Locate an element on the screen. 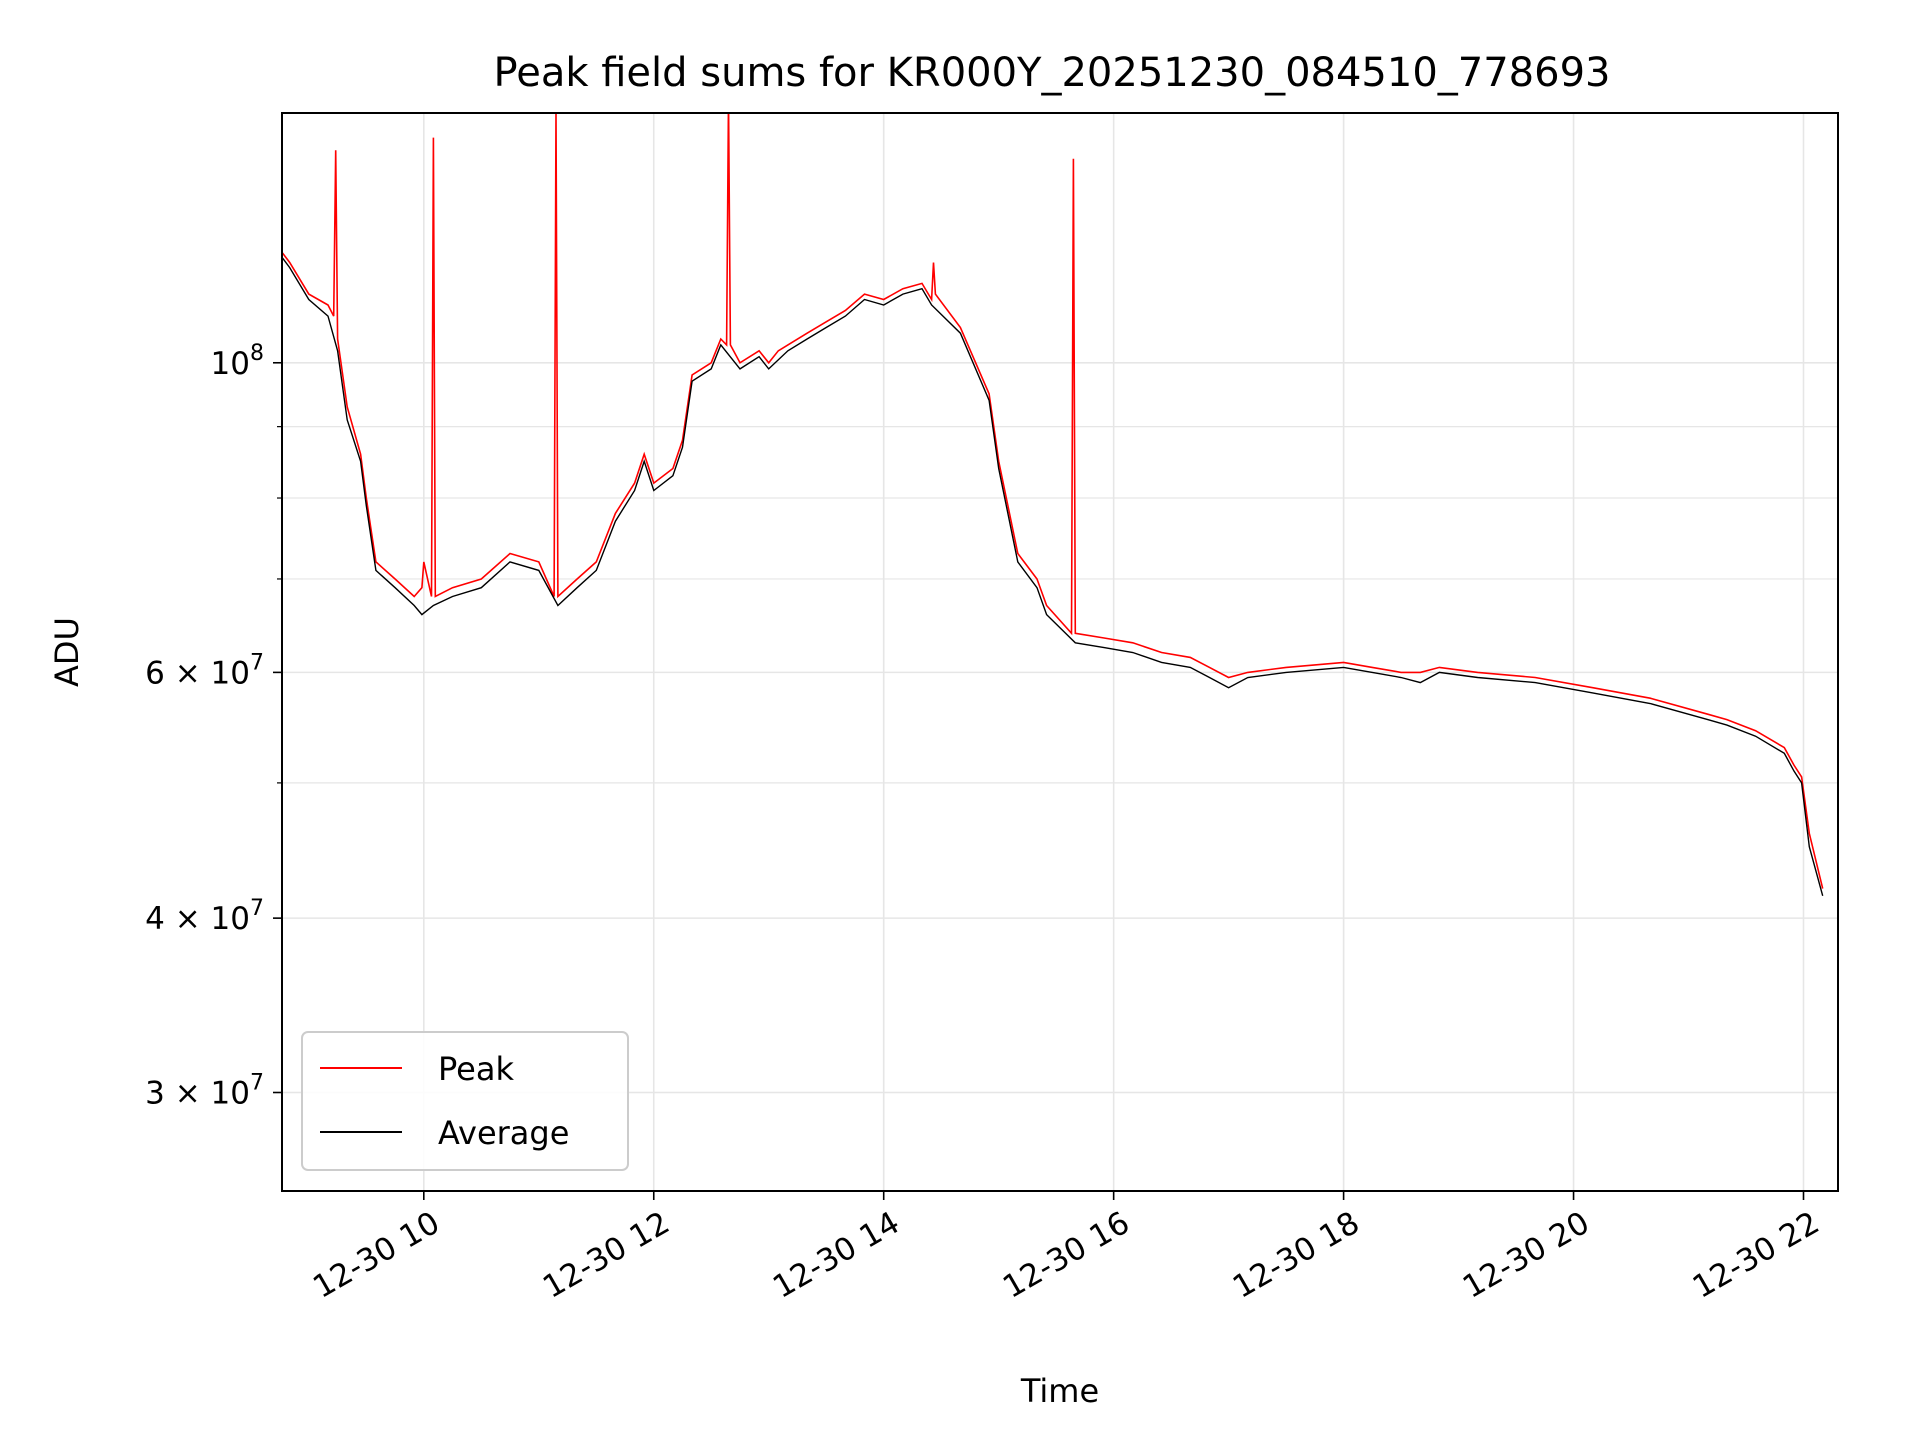 This screenshot has width=1920, height=1440. y-tick-layer: 108 6 × 107 4 × 107 3 × 107 is located at coordinates (213, 726).